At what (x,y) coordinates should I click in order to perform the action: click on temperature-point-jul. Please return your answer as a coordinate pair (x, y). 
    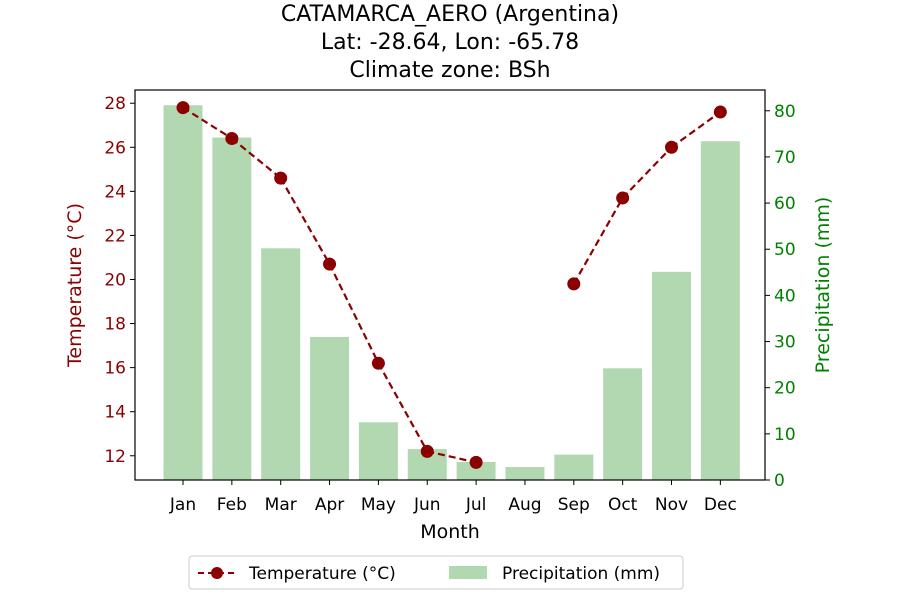
    Looking at the image, I should click on (476, 462).